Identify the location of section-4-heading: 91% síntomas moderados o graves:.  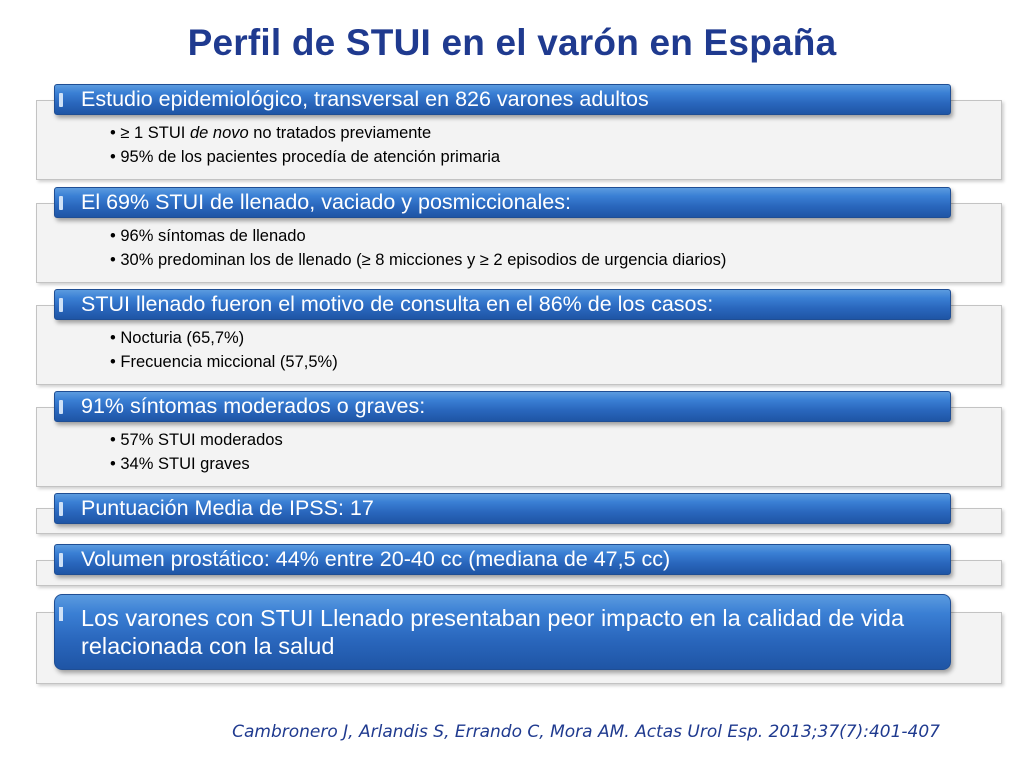
(253, 406).